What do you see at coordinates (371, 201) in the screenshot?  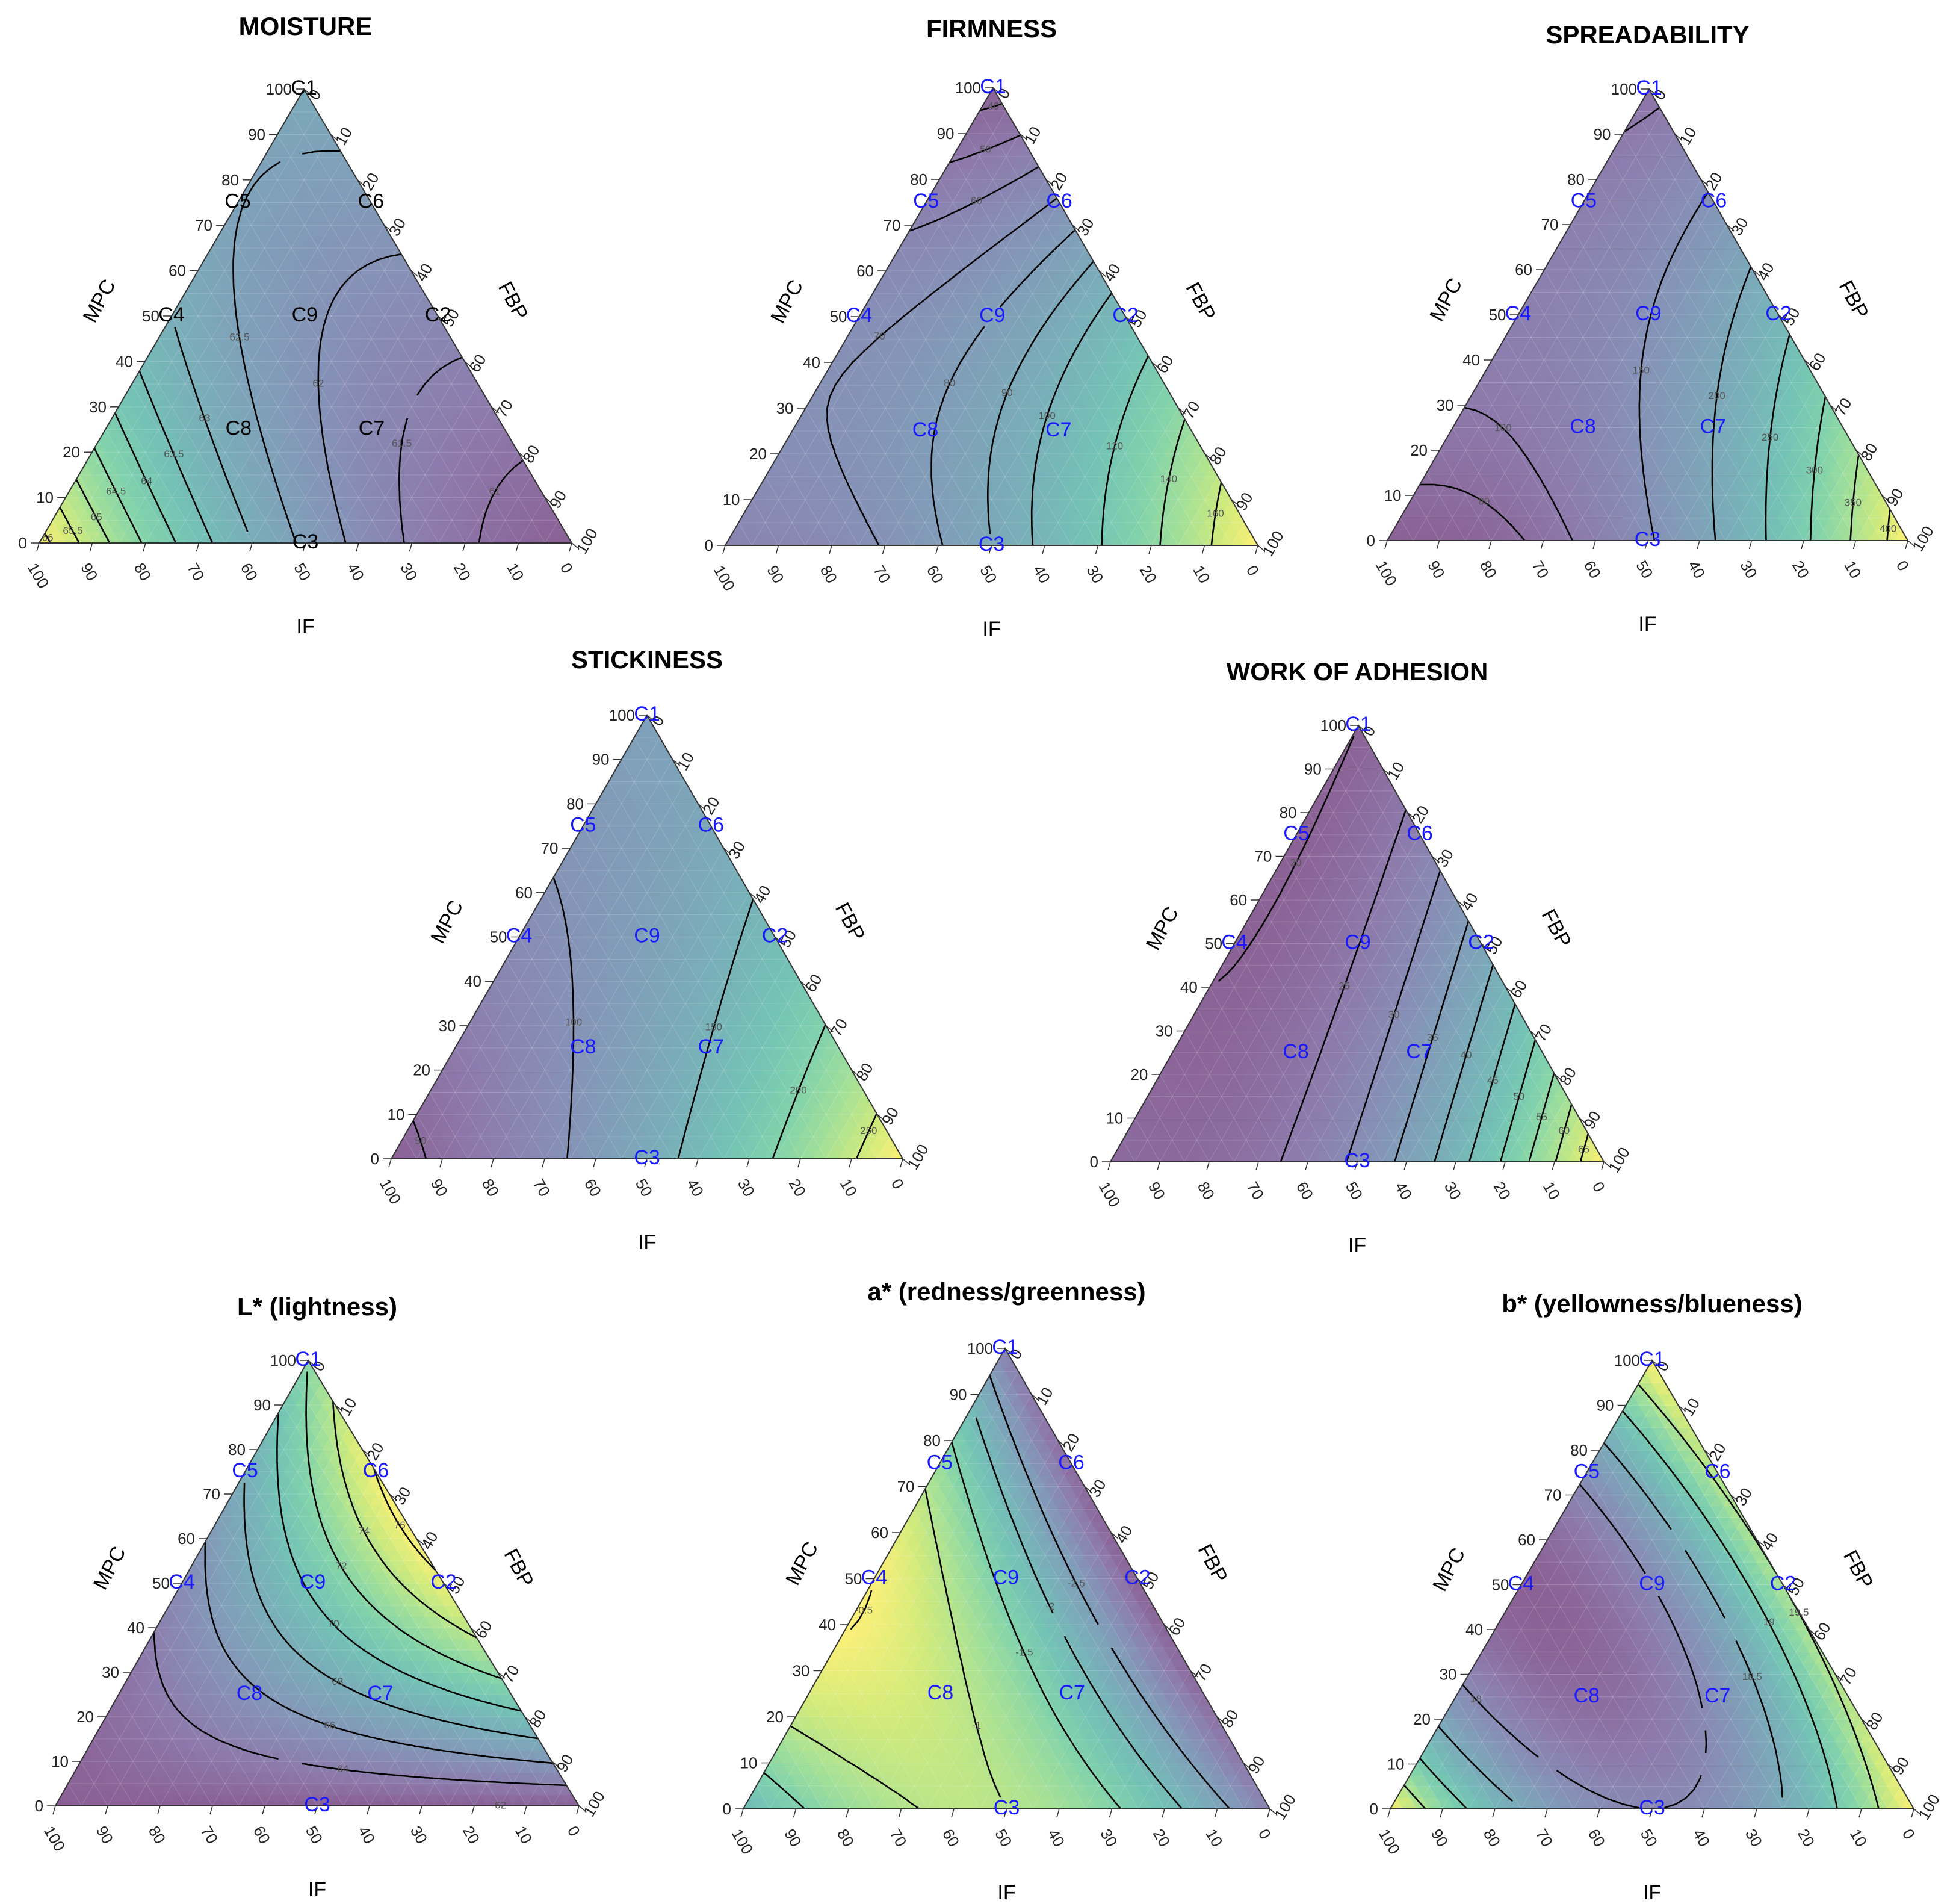 I see `design-point-c6: C6` at bounding box center [371, 201].